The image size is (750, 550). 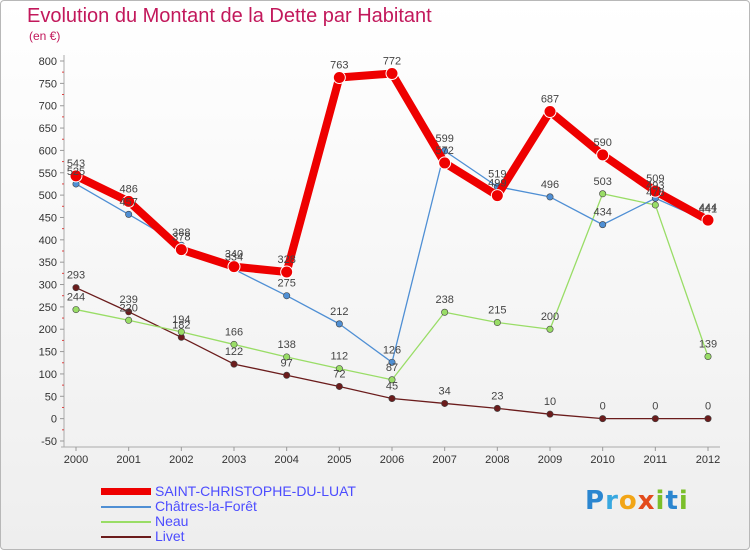 What do you see at coordinates (655, 193) in the screenshot?
I see `data-label-neau: 478` at bounding box center [655, 193].